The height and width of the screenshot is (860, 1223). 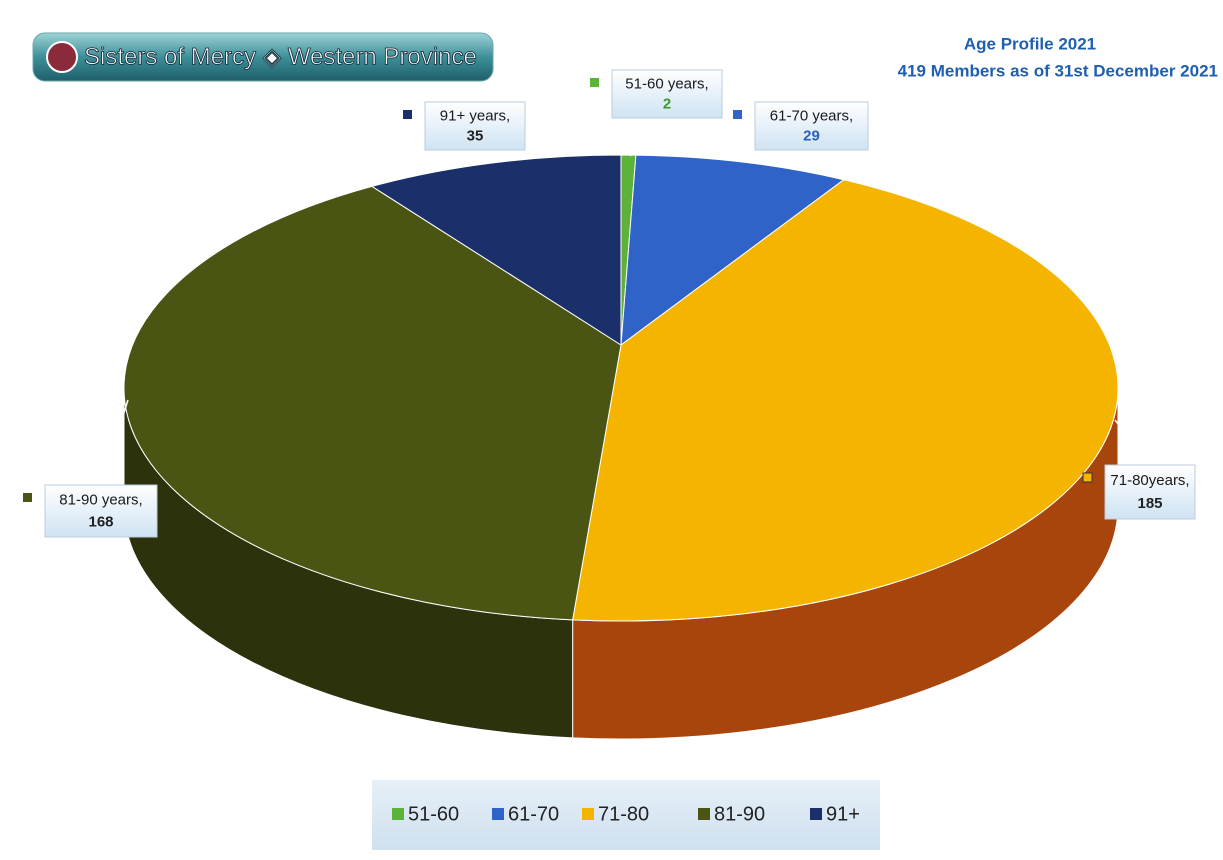 What do you see at coordinates (666, 83) in the screenshot?
I see `data-label-name: 51-60 years,` at bounding box center [666, 83].